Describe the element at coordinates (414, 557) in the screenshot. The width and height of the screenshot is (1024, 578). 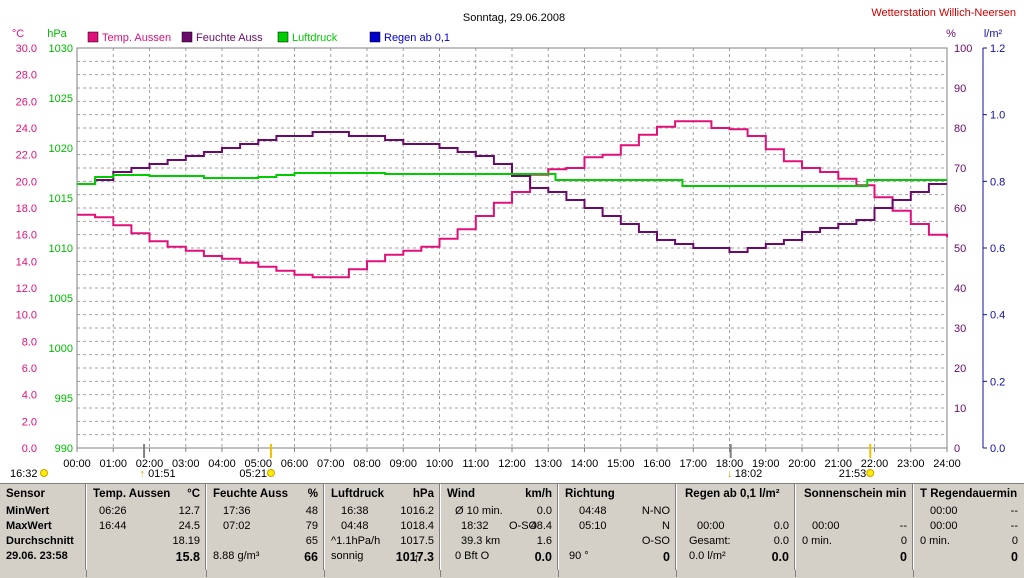
I see `pressure-last: 1017.3` at that location.